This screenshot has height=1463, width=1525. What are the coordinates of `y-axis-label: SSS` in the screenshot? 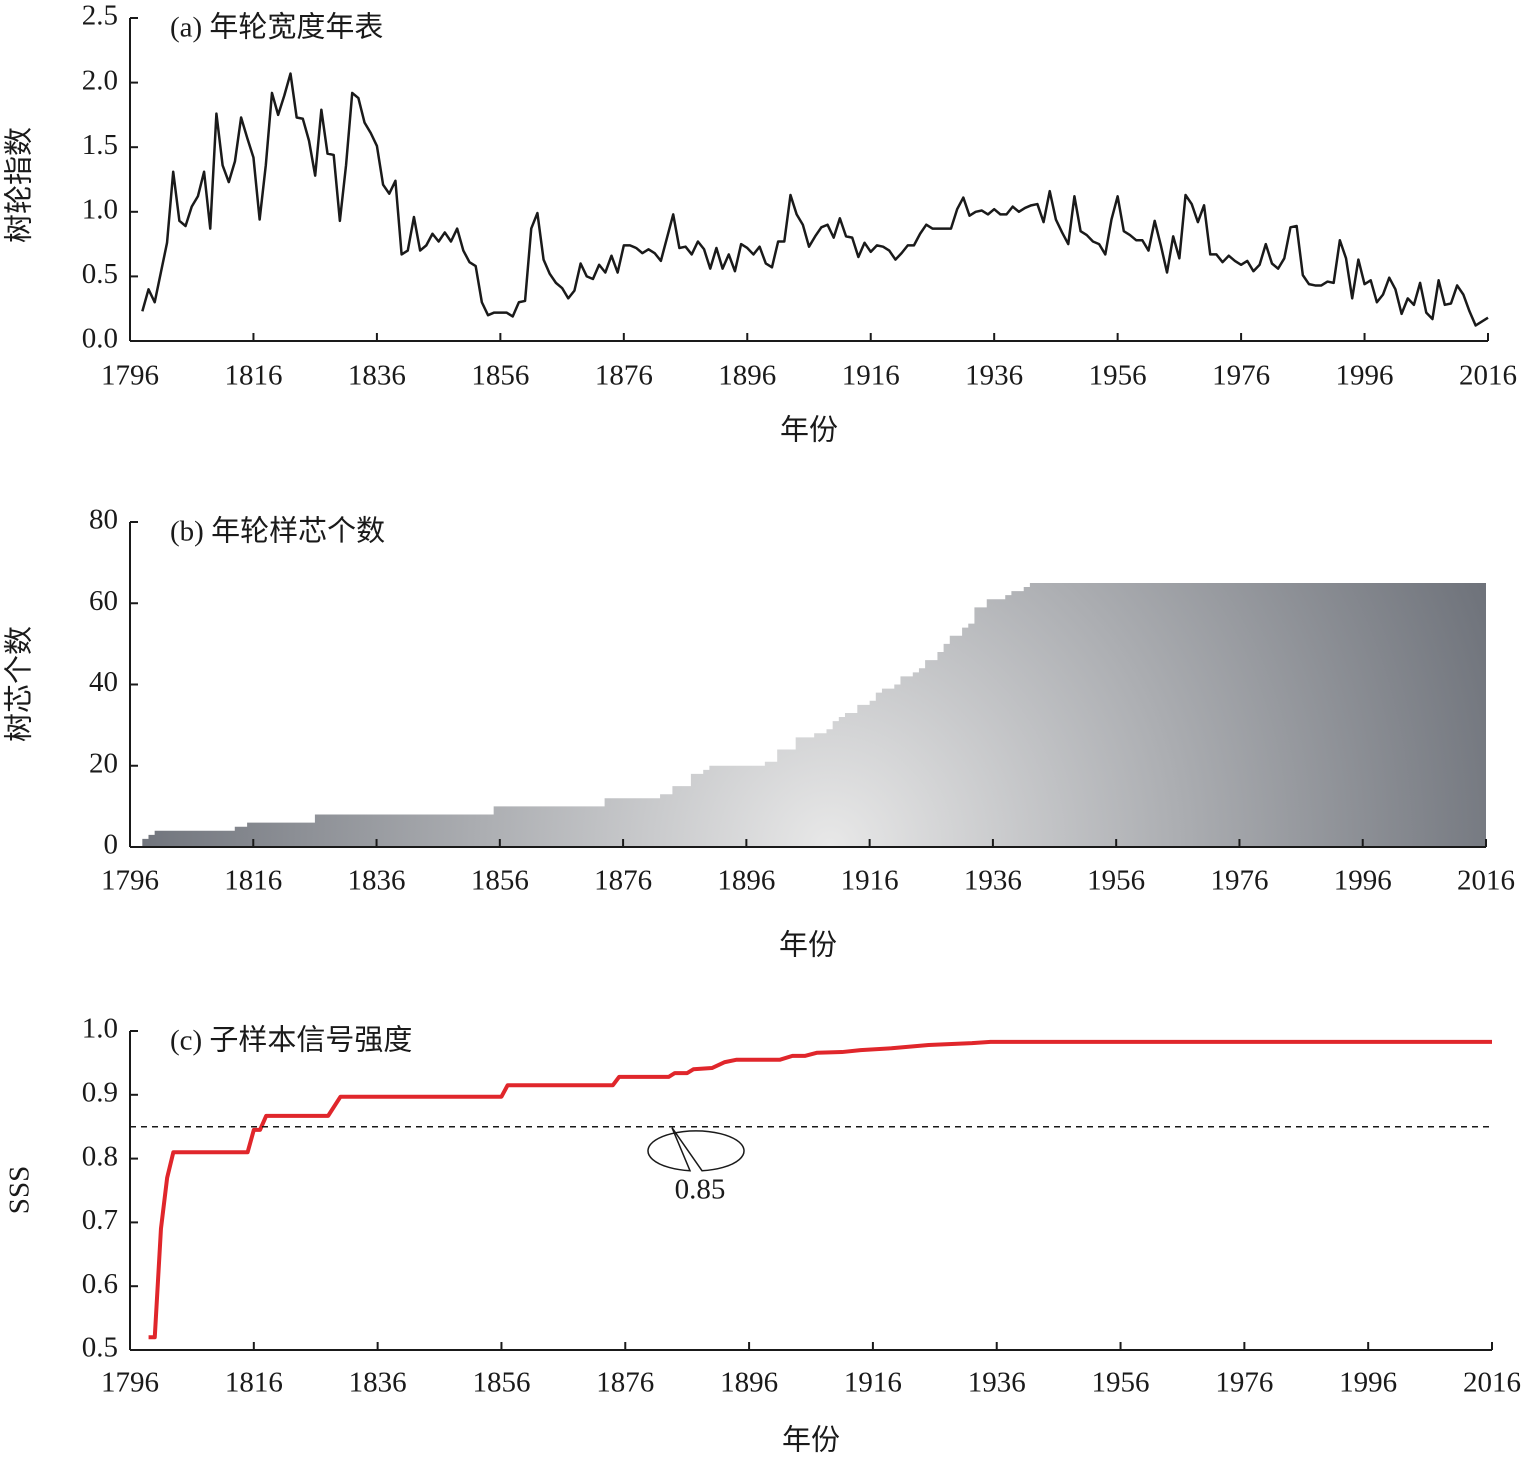 It's located at (20, 1190).